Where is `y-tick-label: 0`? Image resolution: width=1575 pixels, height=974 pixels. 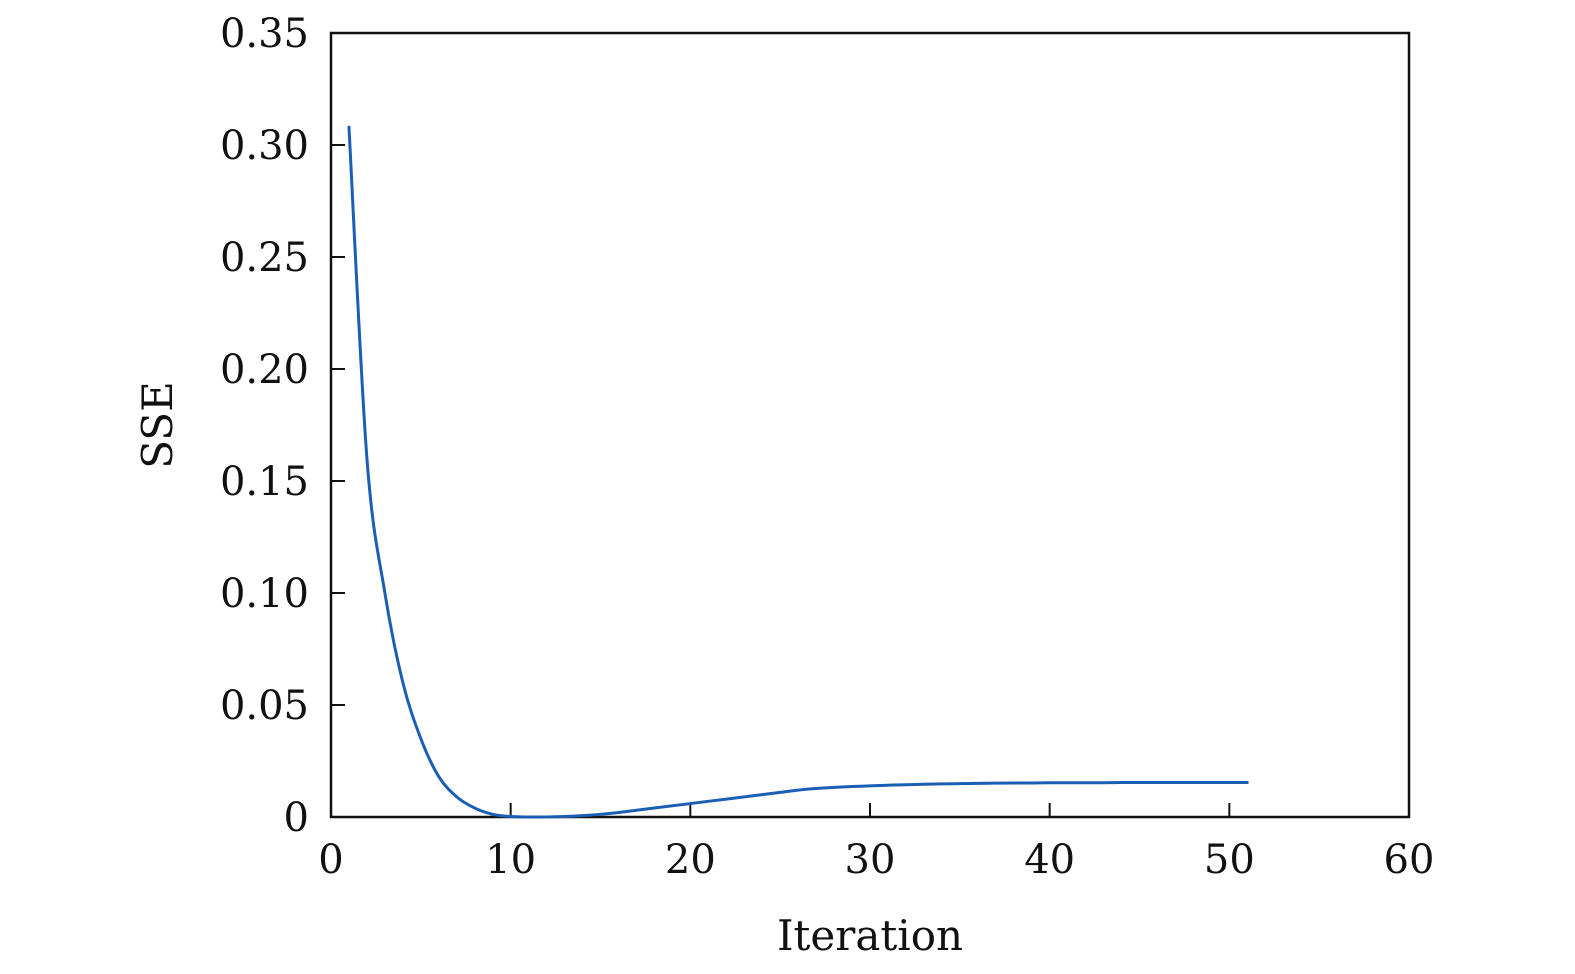 y-tick-label: 0 is located at coordinates (296, 818).